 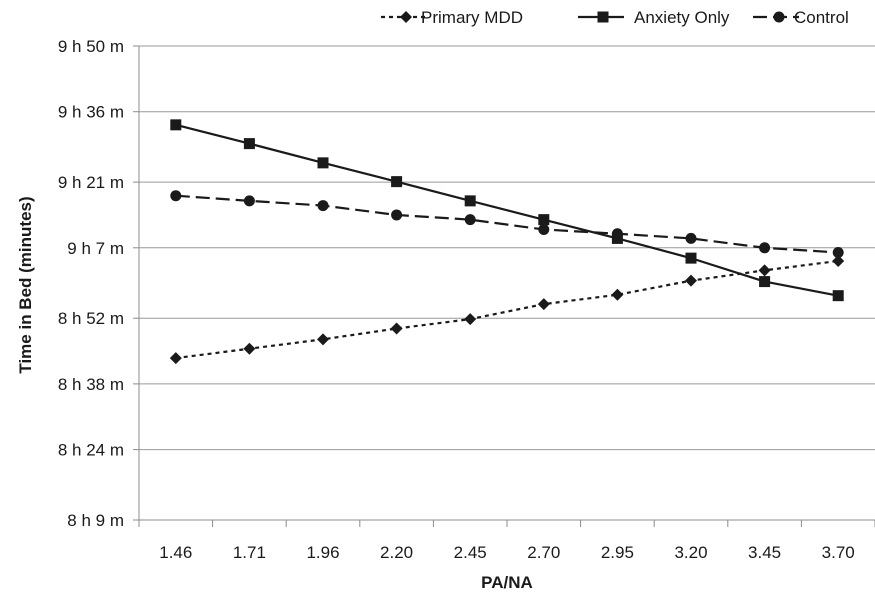 I want to click on x-tick-label: 3.45, so click(x=764, y=552).